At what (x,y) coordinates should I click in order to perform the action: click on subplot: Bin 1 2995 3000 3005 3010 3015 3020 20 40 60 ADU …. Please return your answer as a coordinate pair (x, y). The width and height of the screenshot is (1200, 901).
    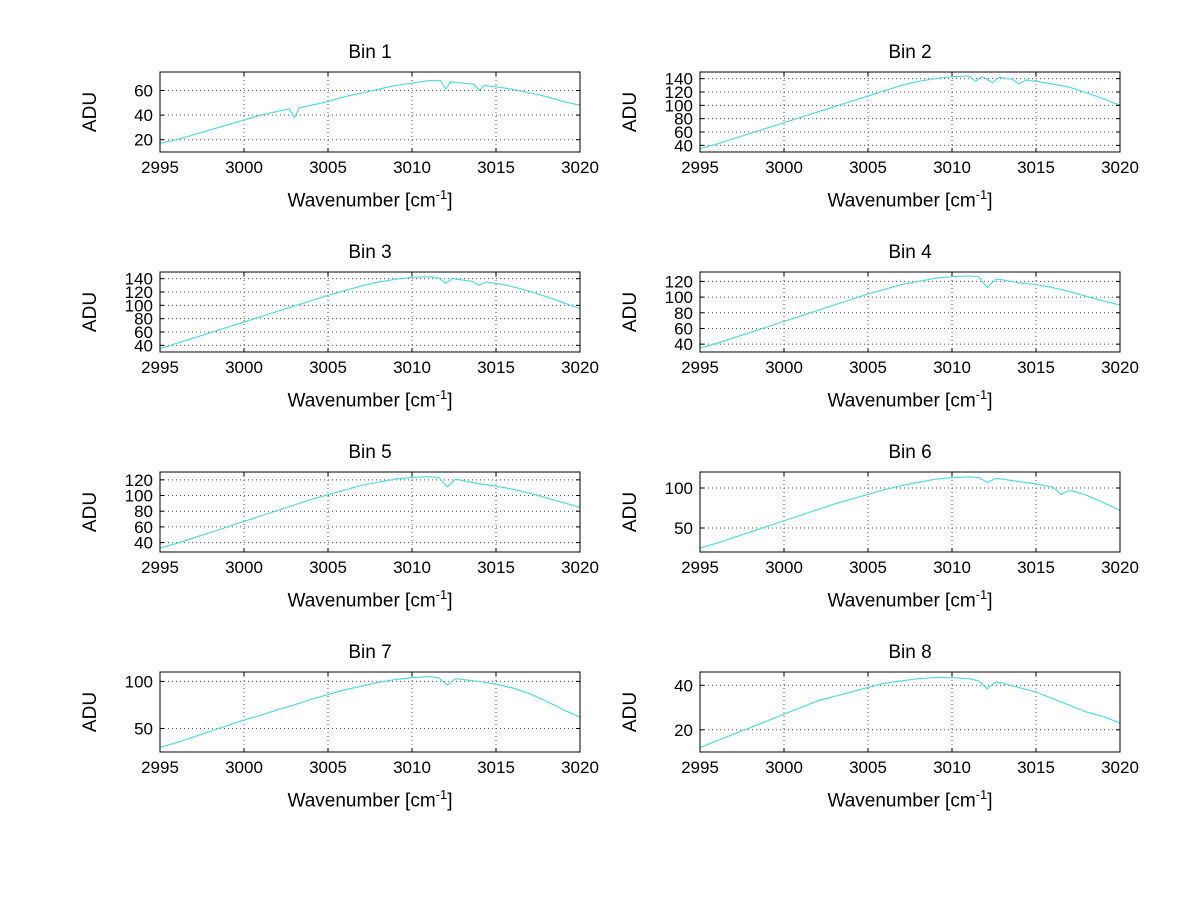
    Looking at the image, I should click on (330, 140).